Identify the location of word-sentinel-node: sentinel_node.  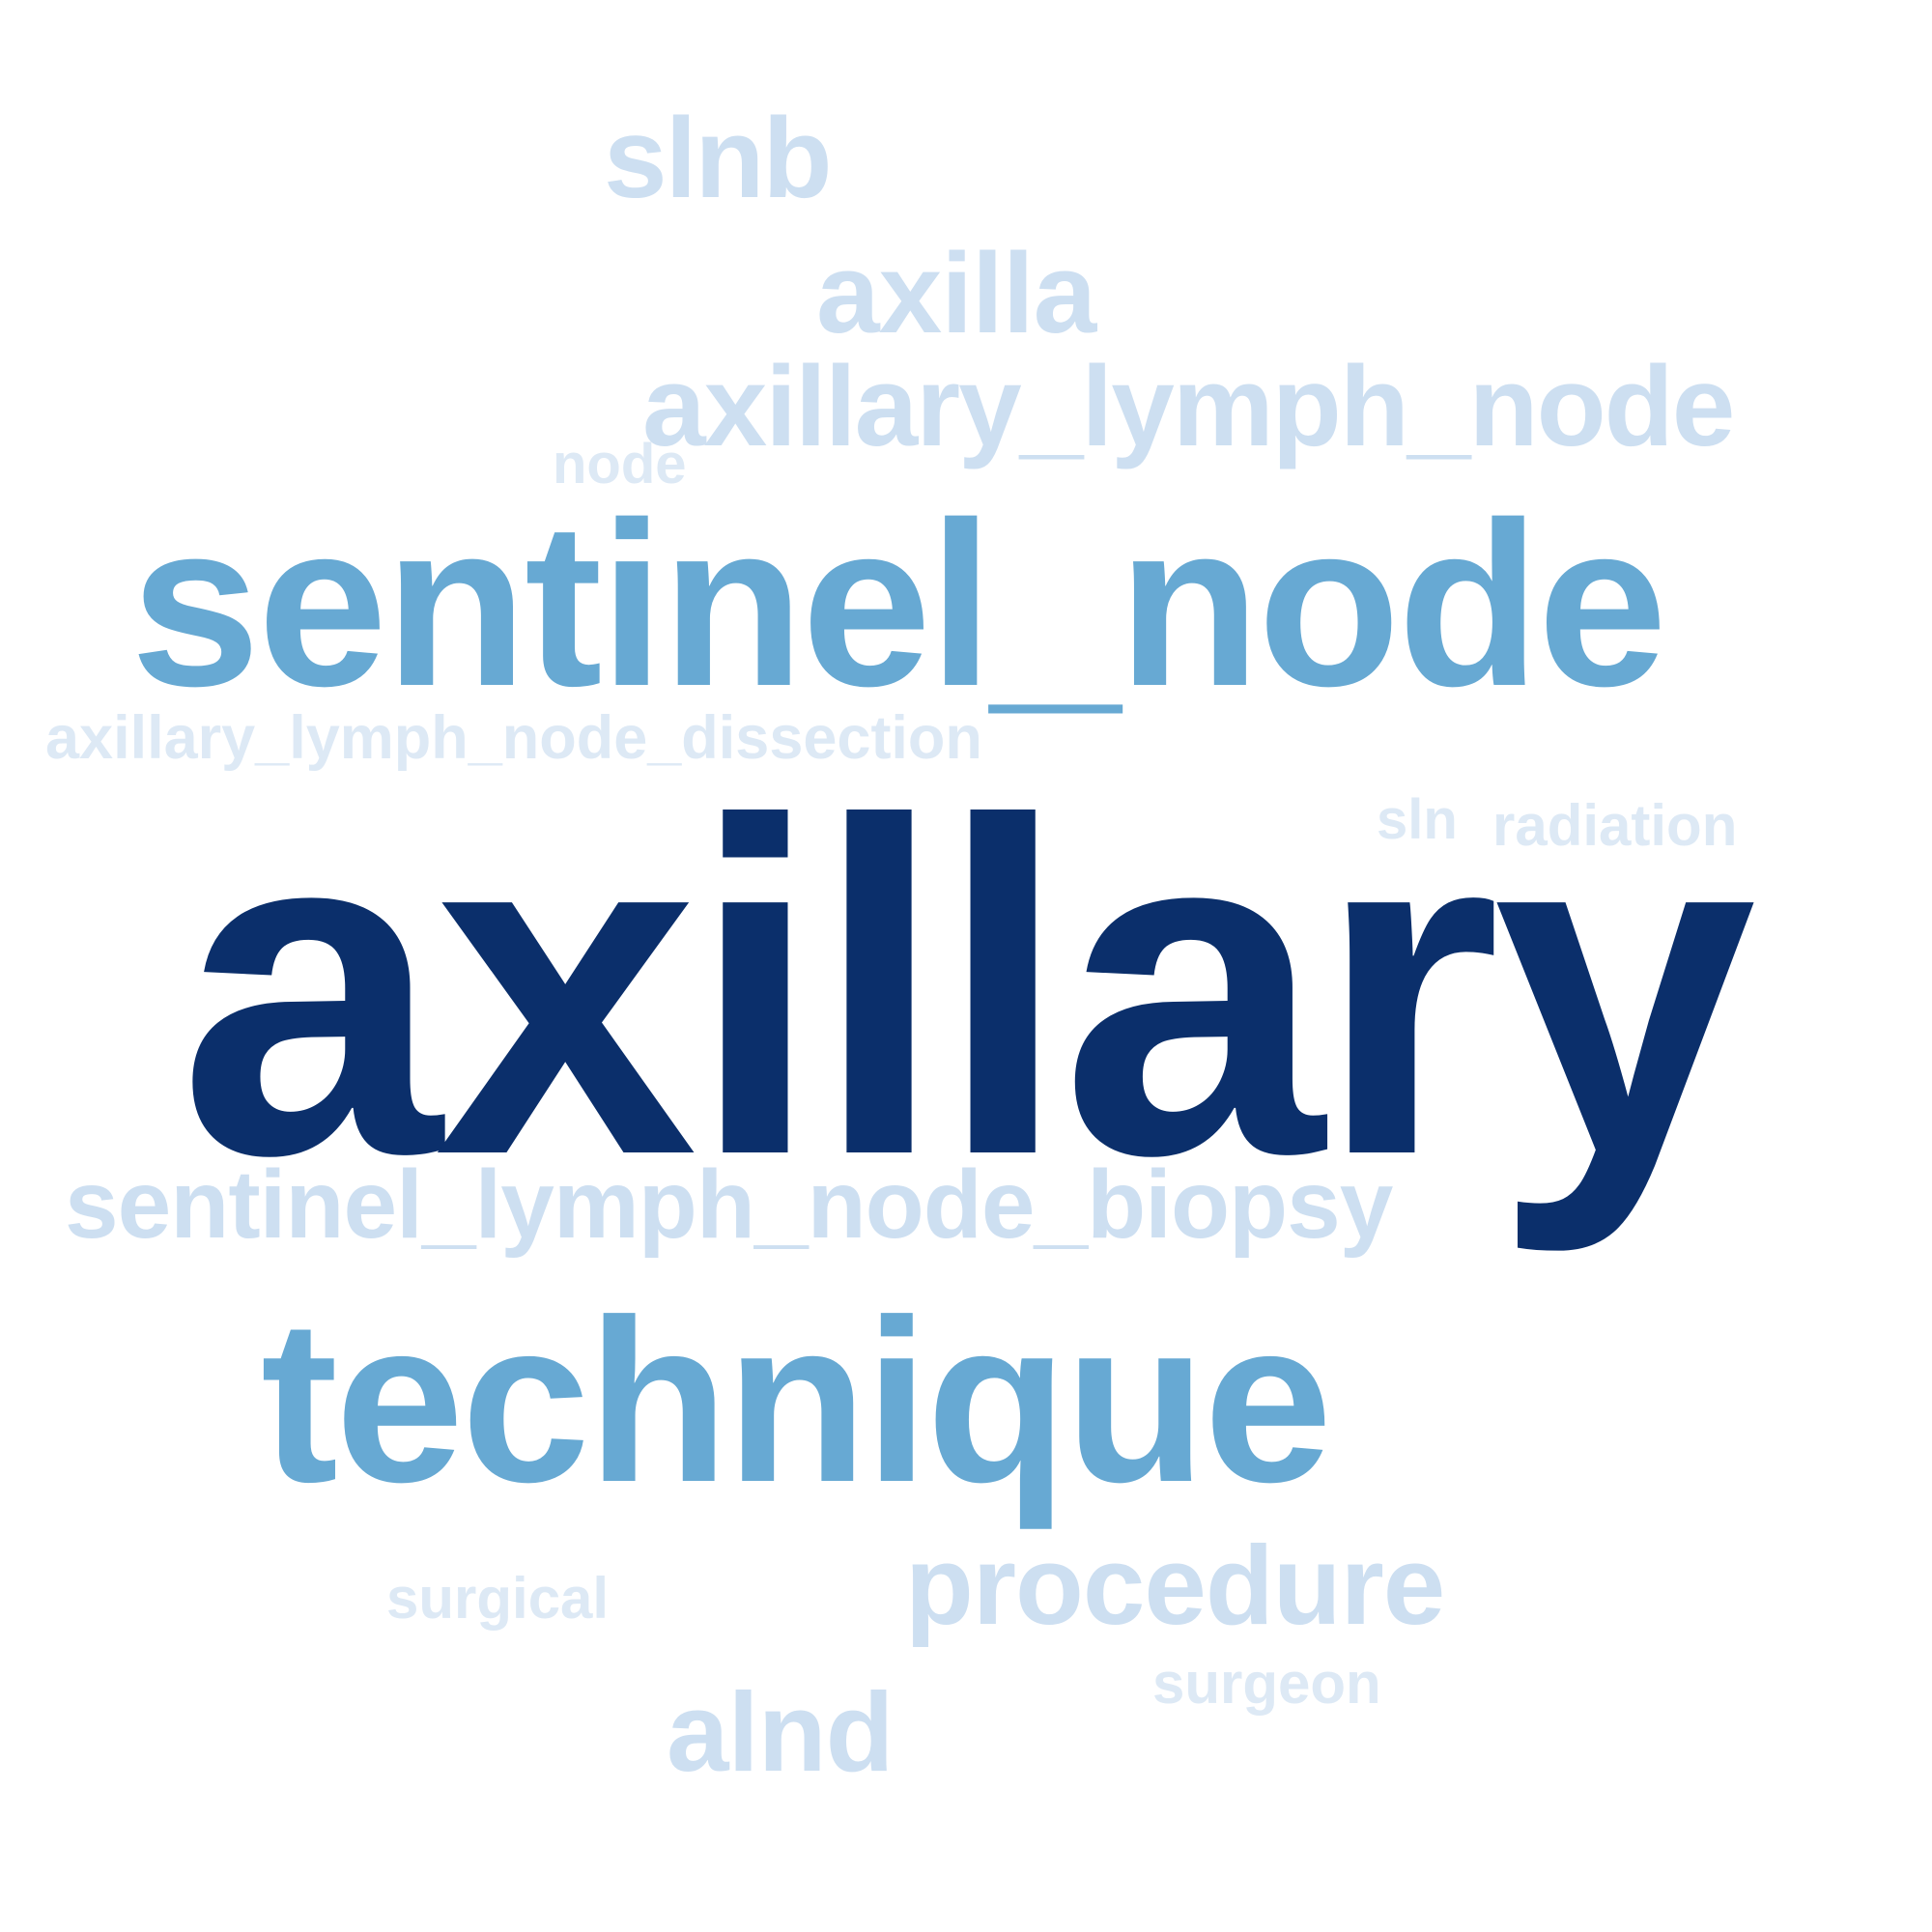
(898, 604).